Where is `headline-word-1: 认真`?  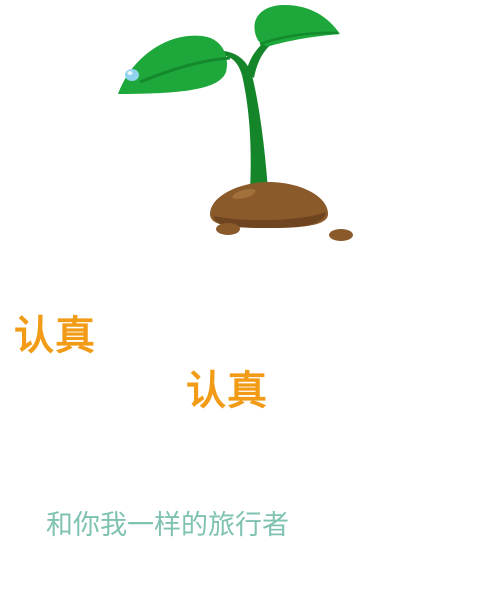
headline-word-1: 认真 is located at coordinates (55, 336).